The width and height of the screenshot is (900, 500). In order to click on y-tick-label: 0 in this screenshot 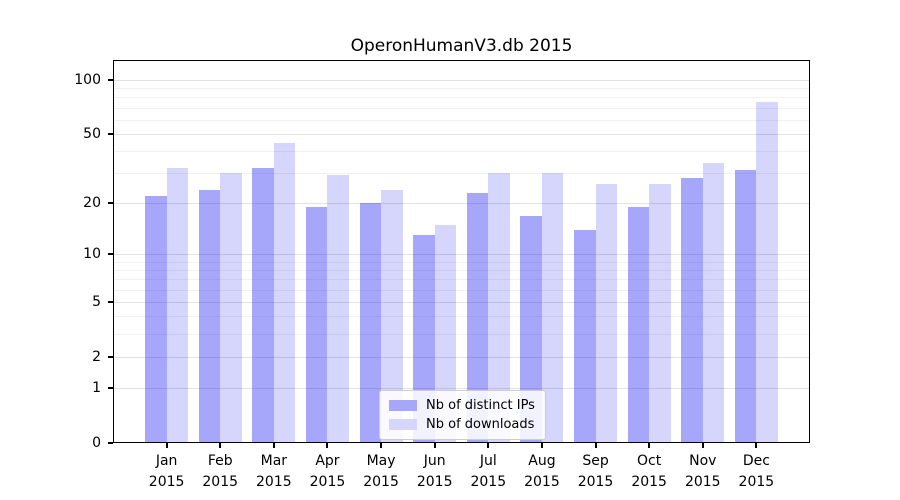, I will do `click(96, 443)`.